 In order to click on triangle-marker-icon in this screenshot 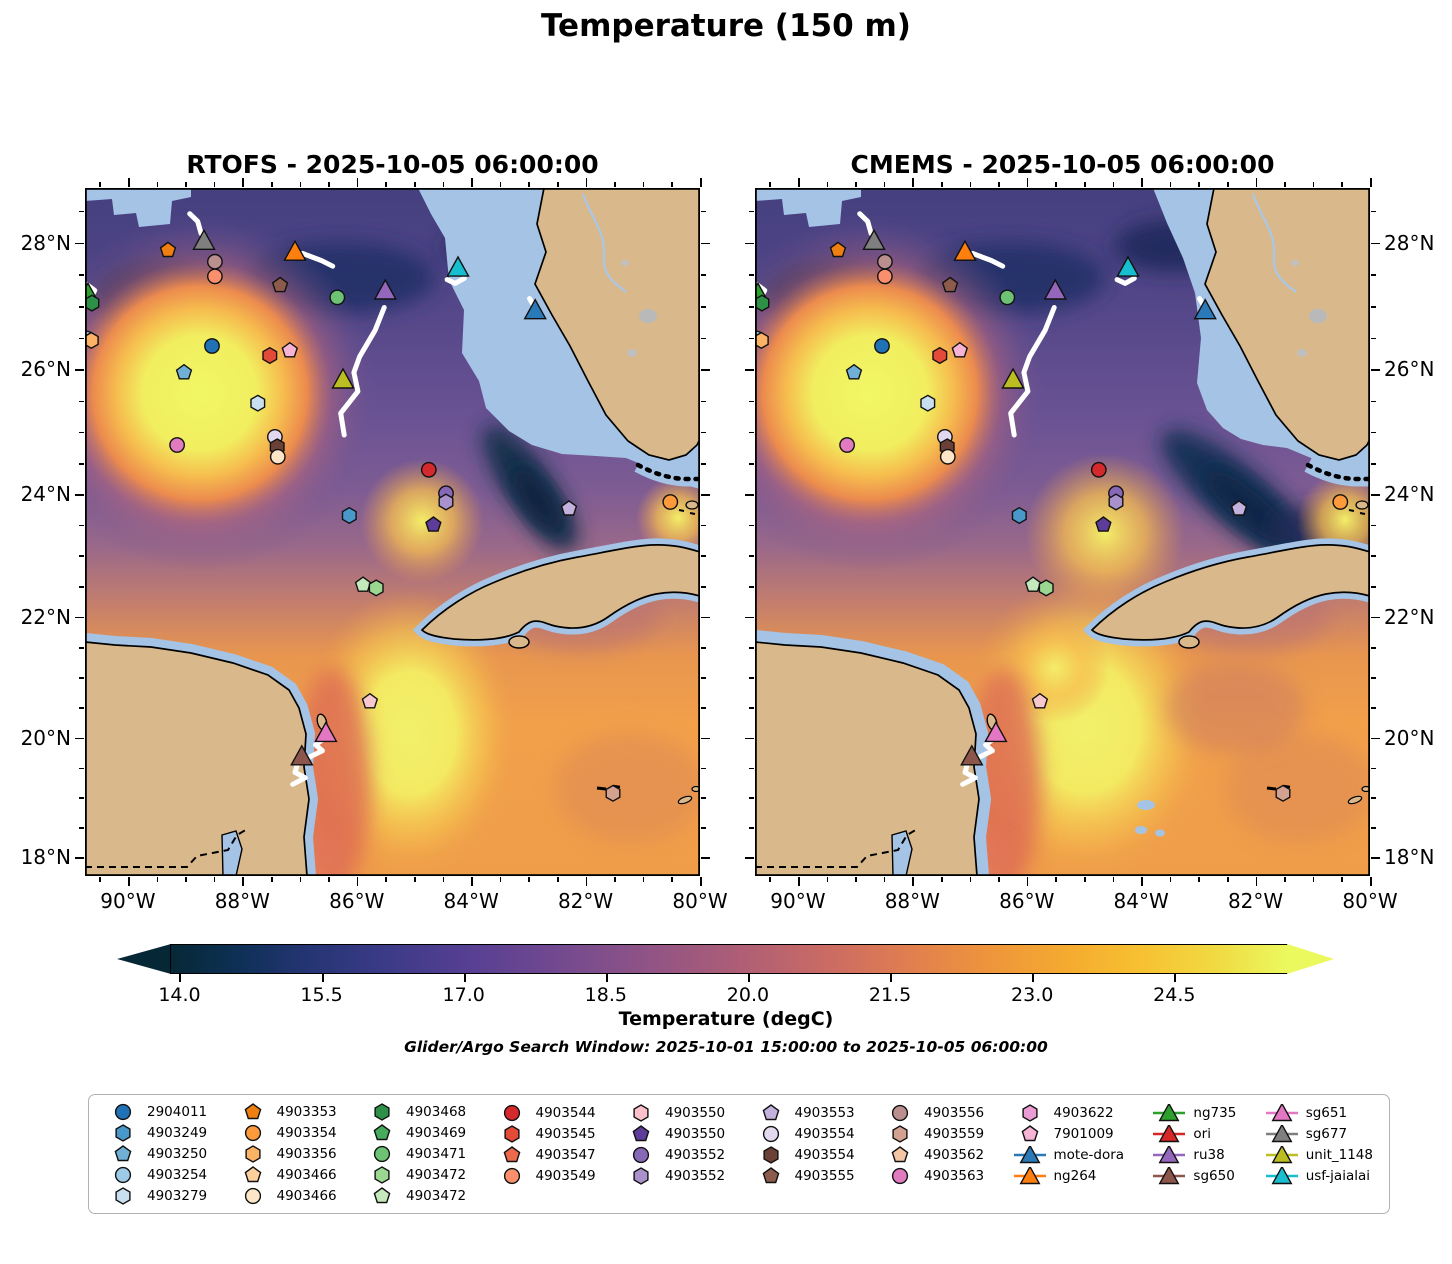, I will do `click(1282, 1154)`.